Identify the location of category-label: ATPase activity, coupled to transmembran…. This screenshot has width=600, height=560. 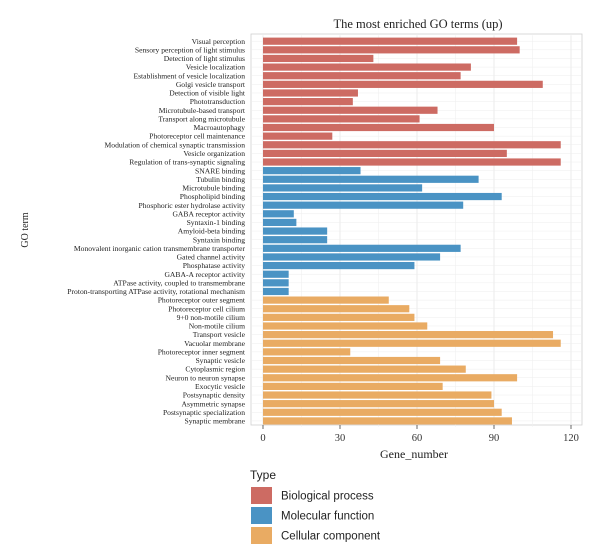
(179, 282).